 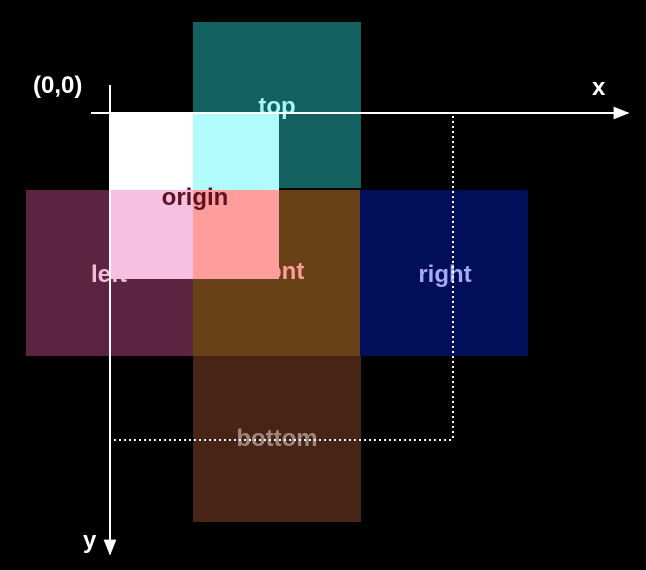 What do you see at coordinates (195, 197) in the screenshot?
I see `origin-label: origin` at bounding box center [195, 197].